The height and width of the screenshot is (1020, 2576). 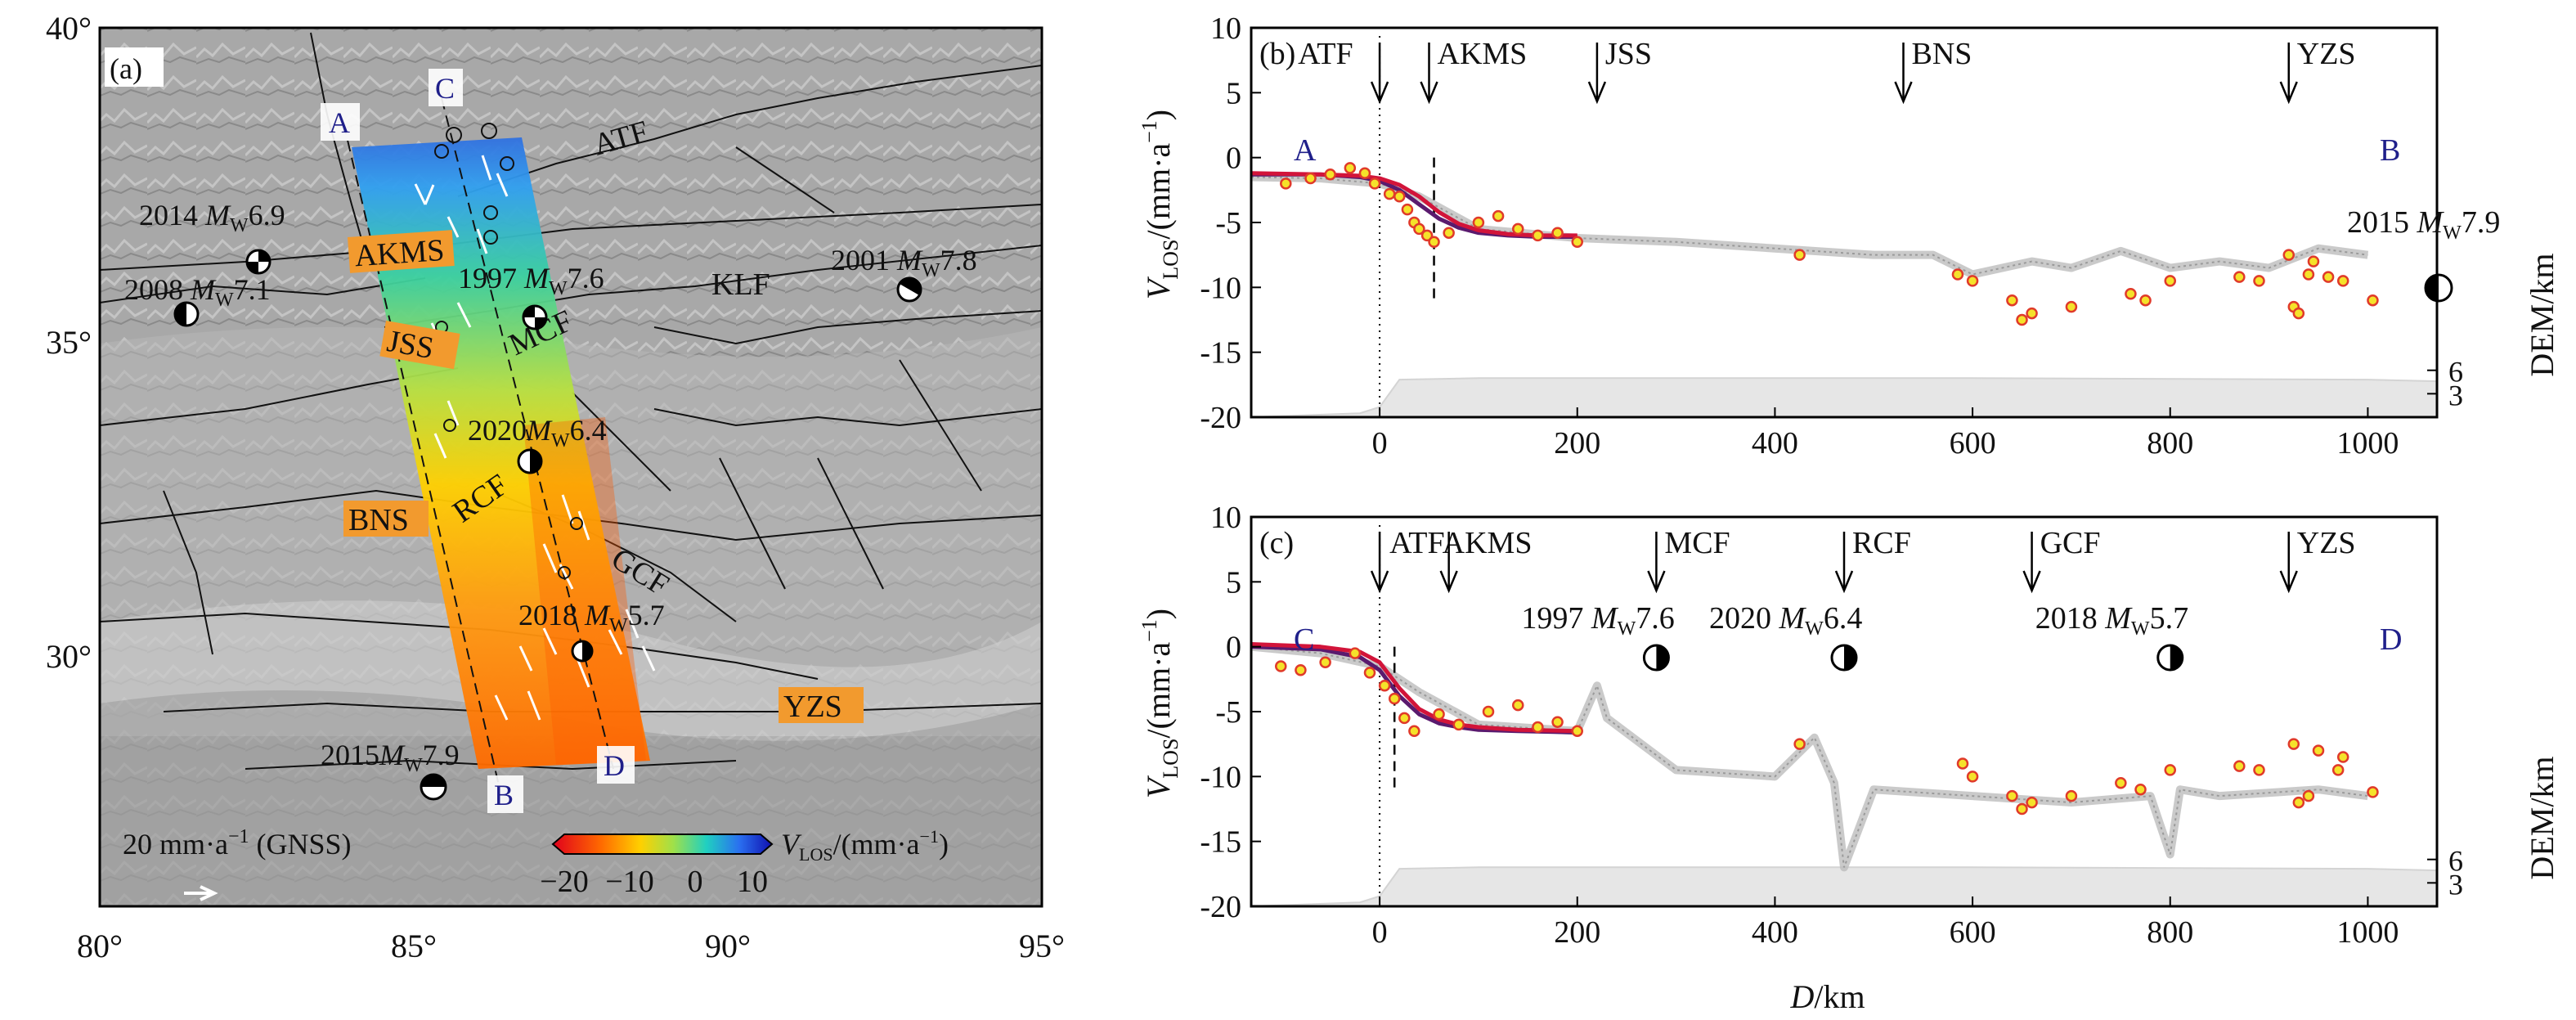 What do you see at coordinates (535, 317) in the screenshot?
I see `beachball-1997` at bounding box center [535, 317].